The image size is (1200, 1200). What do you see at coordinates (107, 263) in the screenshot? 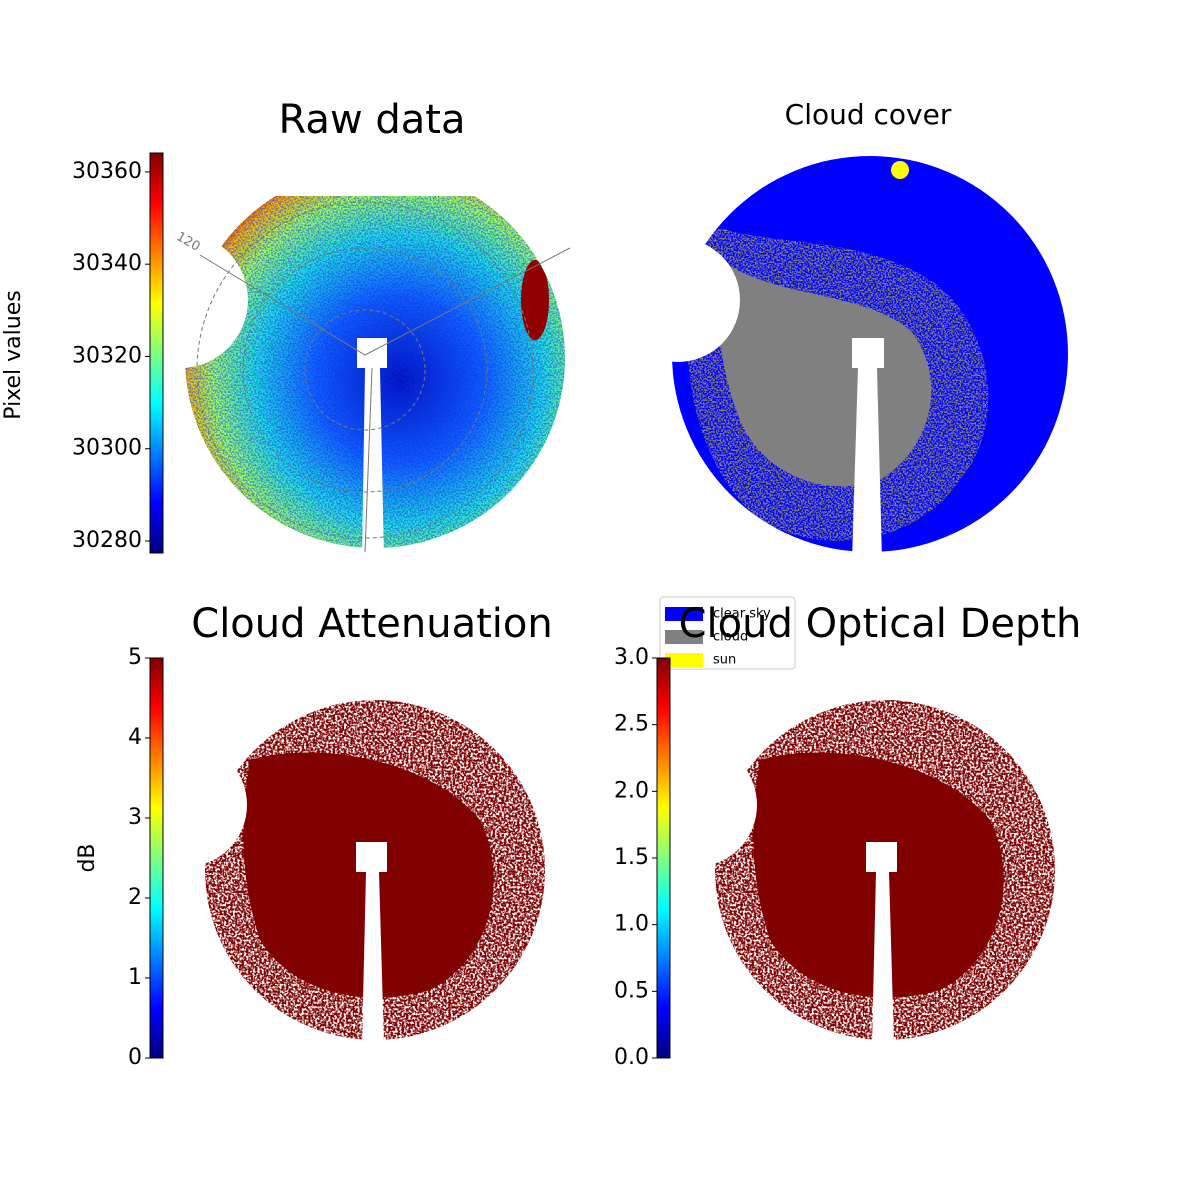
I see `colorbar-tick-label: 30340` at bounding box center [107, 263].